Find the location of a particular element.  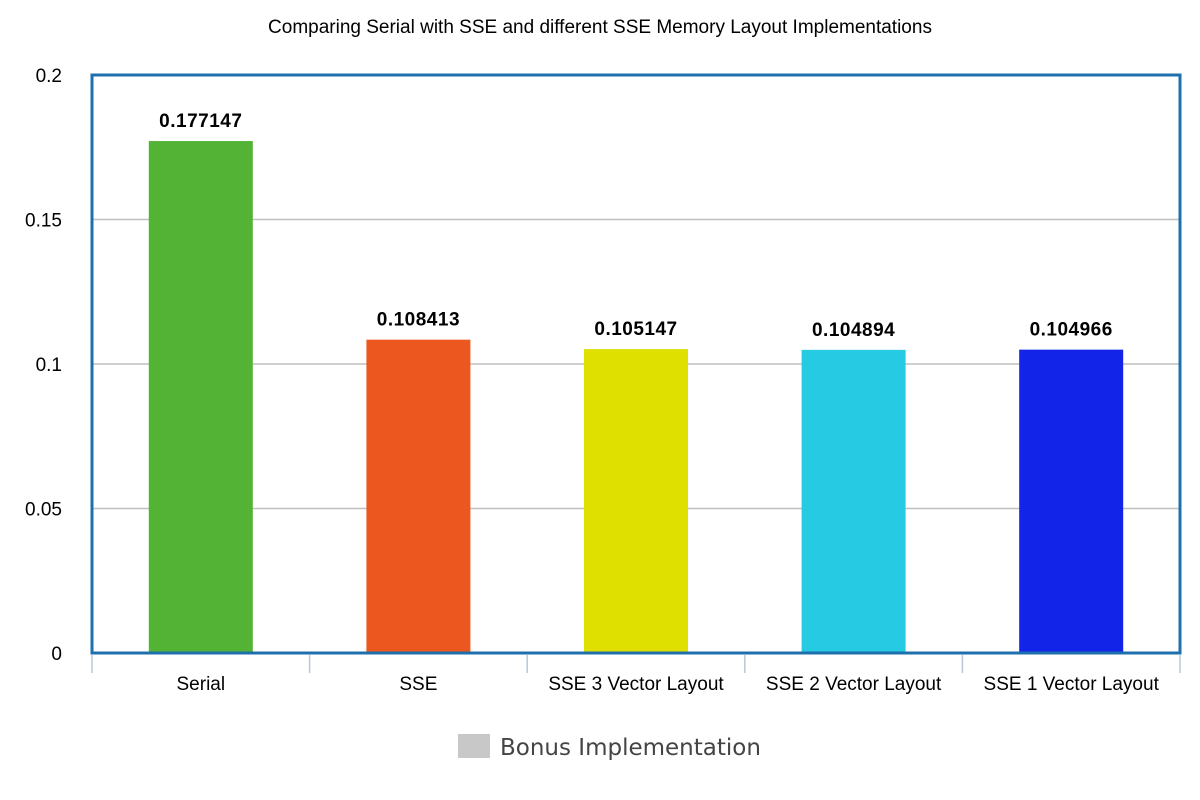

legend-swatch is located at coordinates (474, 746).